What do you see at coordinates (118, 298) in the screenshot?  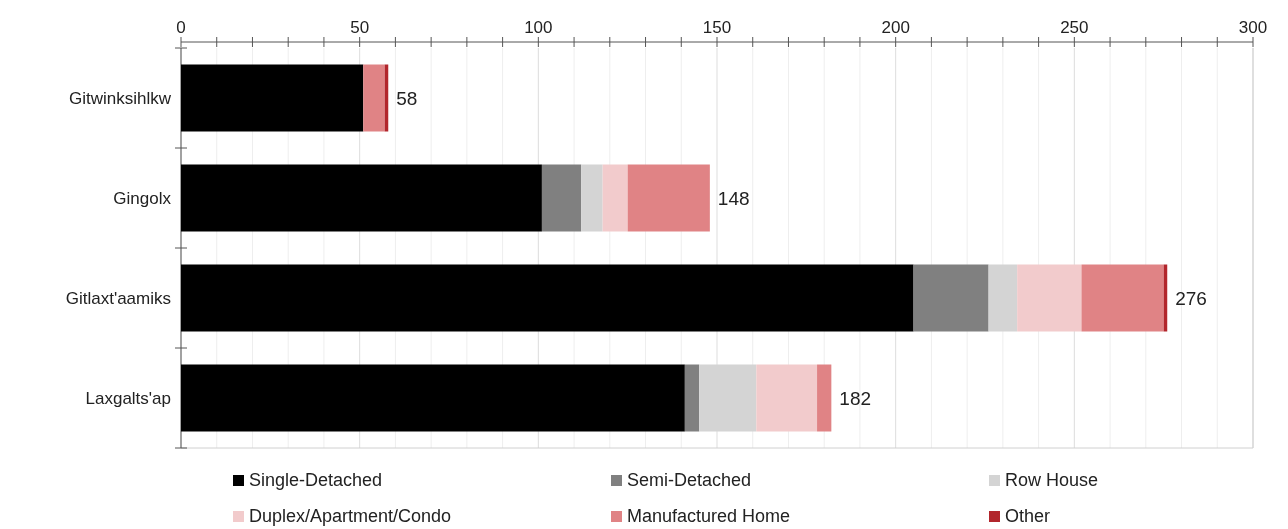 I see `y-tick-label: Gitlaxt'aamiks` at bounding box center [118, 298].